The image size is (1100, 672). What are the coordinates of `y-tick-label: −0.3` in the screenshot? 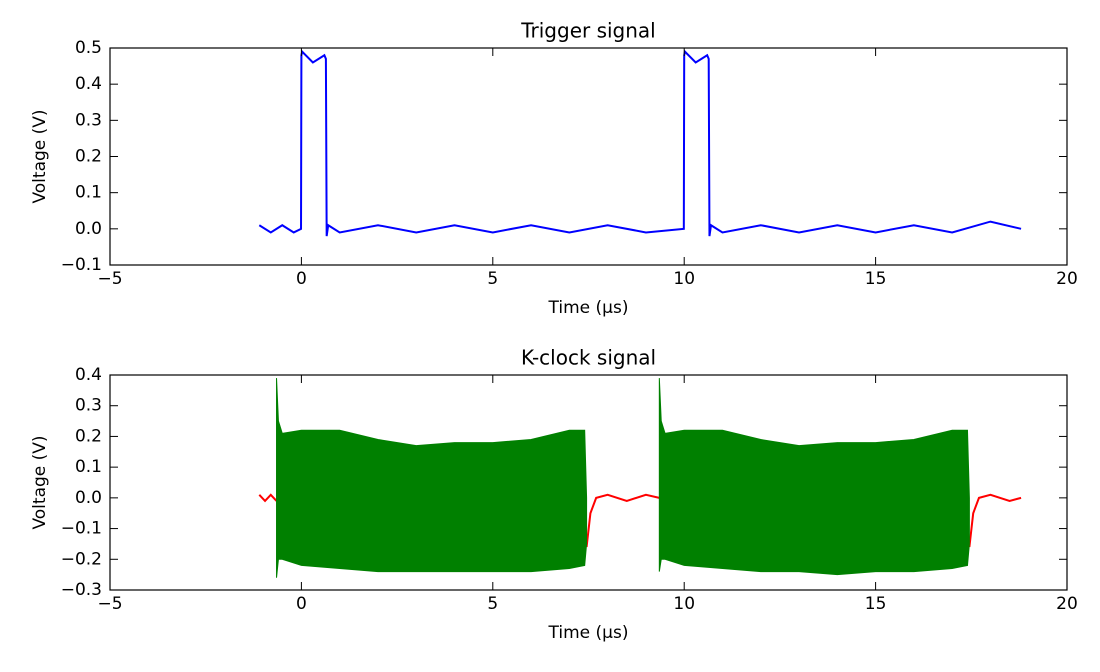 It's located at (81, 590).